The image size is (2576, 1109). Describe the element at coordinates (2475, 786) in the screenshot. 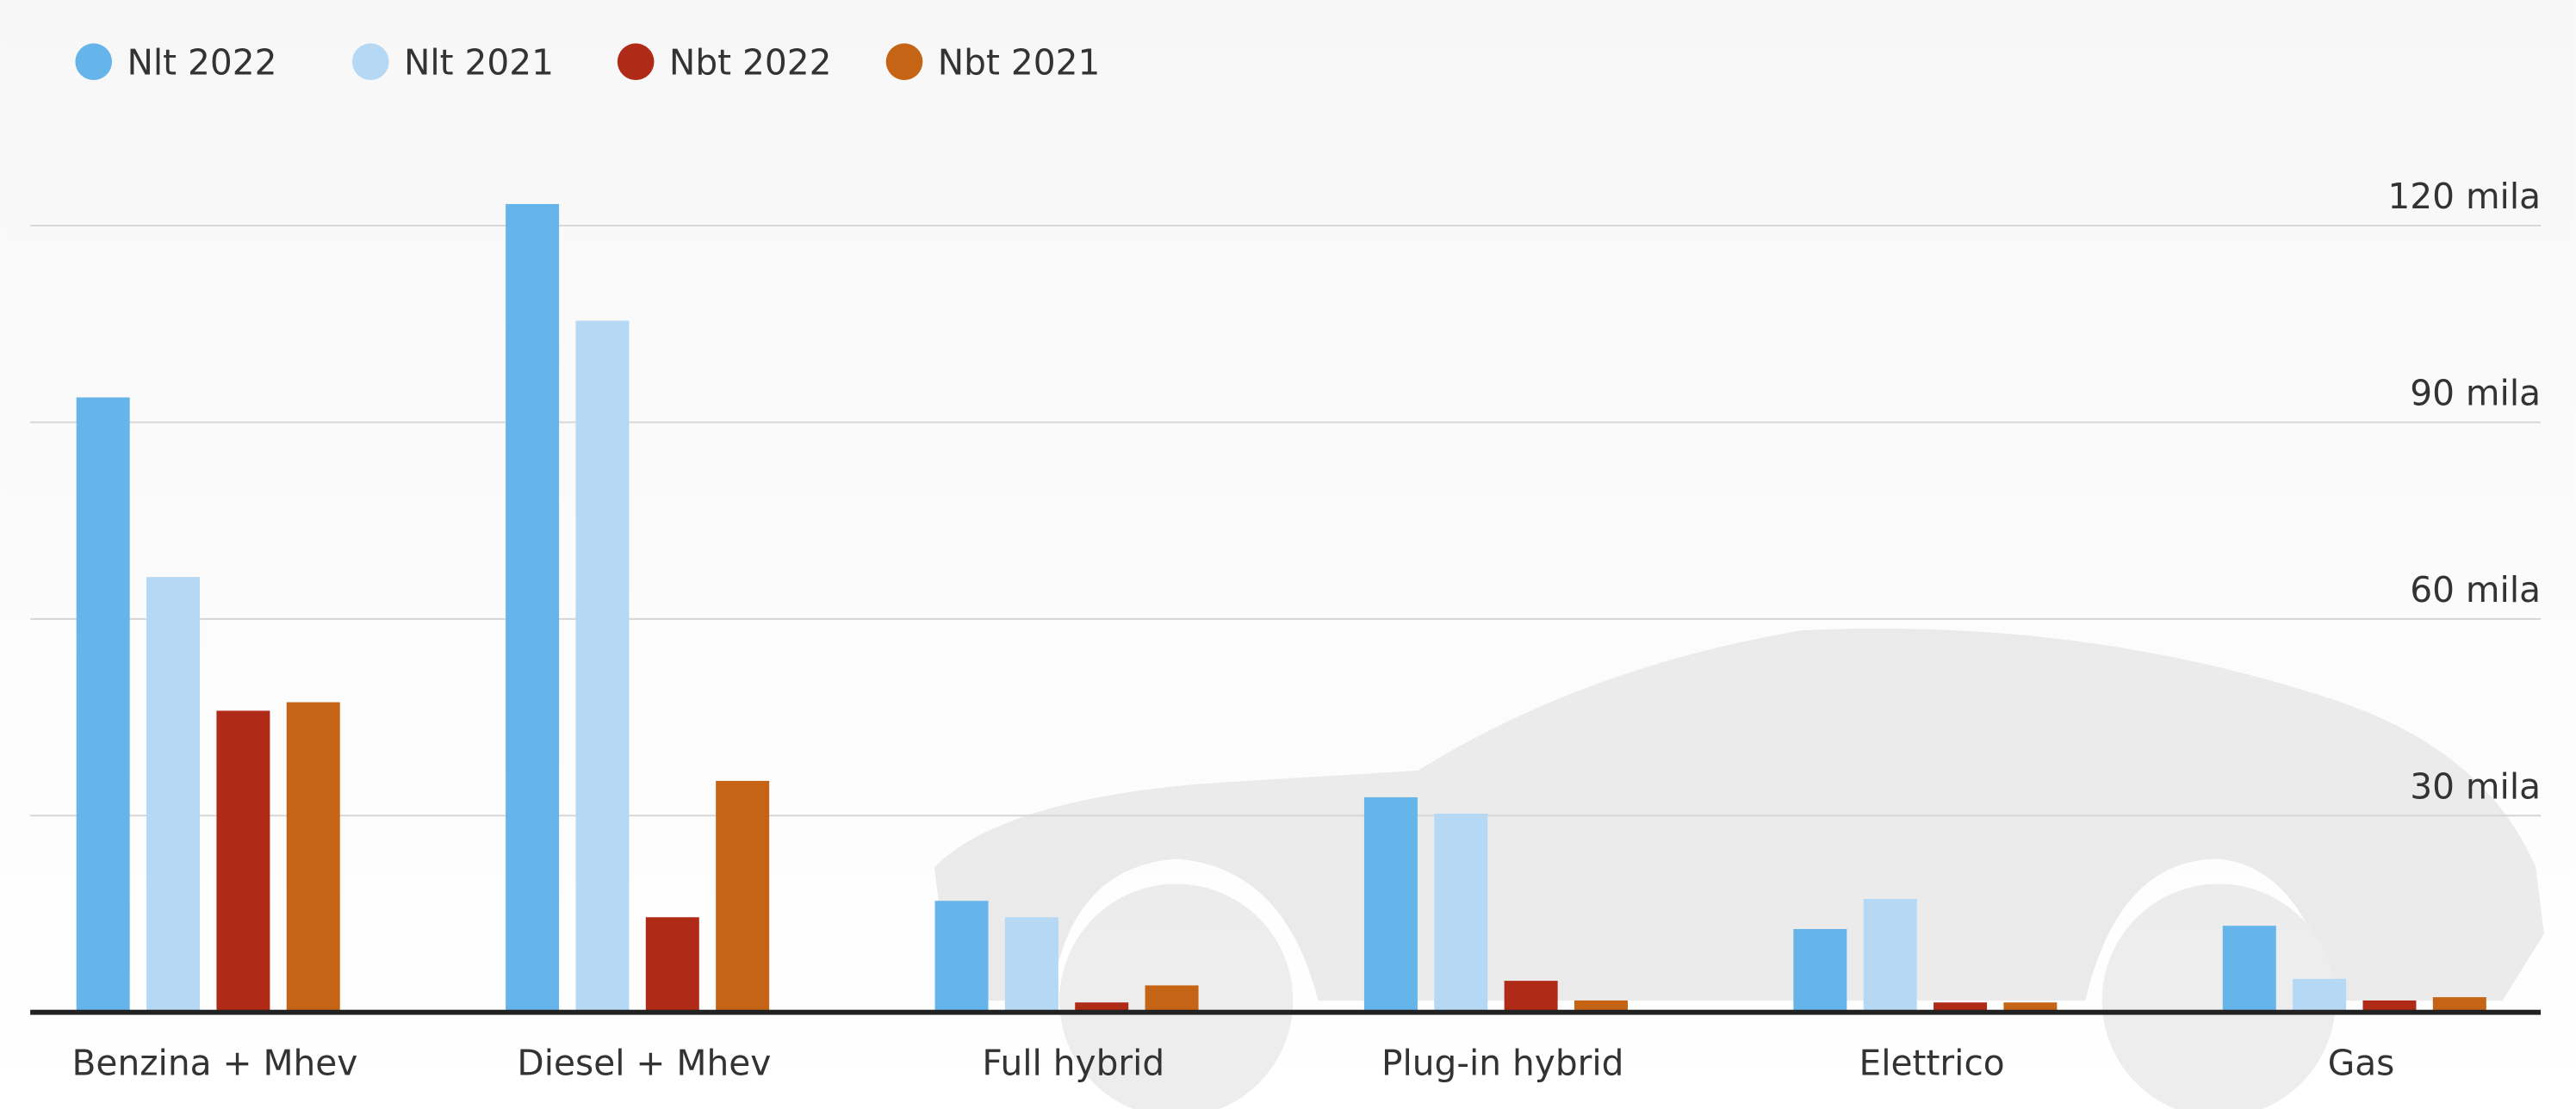

I see `y-tick-label: 30 mila` at that location.